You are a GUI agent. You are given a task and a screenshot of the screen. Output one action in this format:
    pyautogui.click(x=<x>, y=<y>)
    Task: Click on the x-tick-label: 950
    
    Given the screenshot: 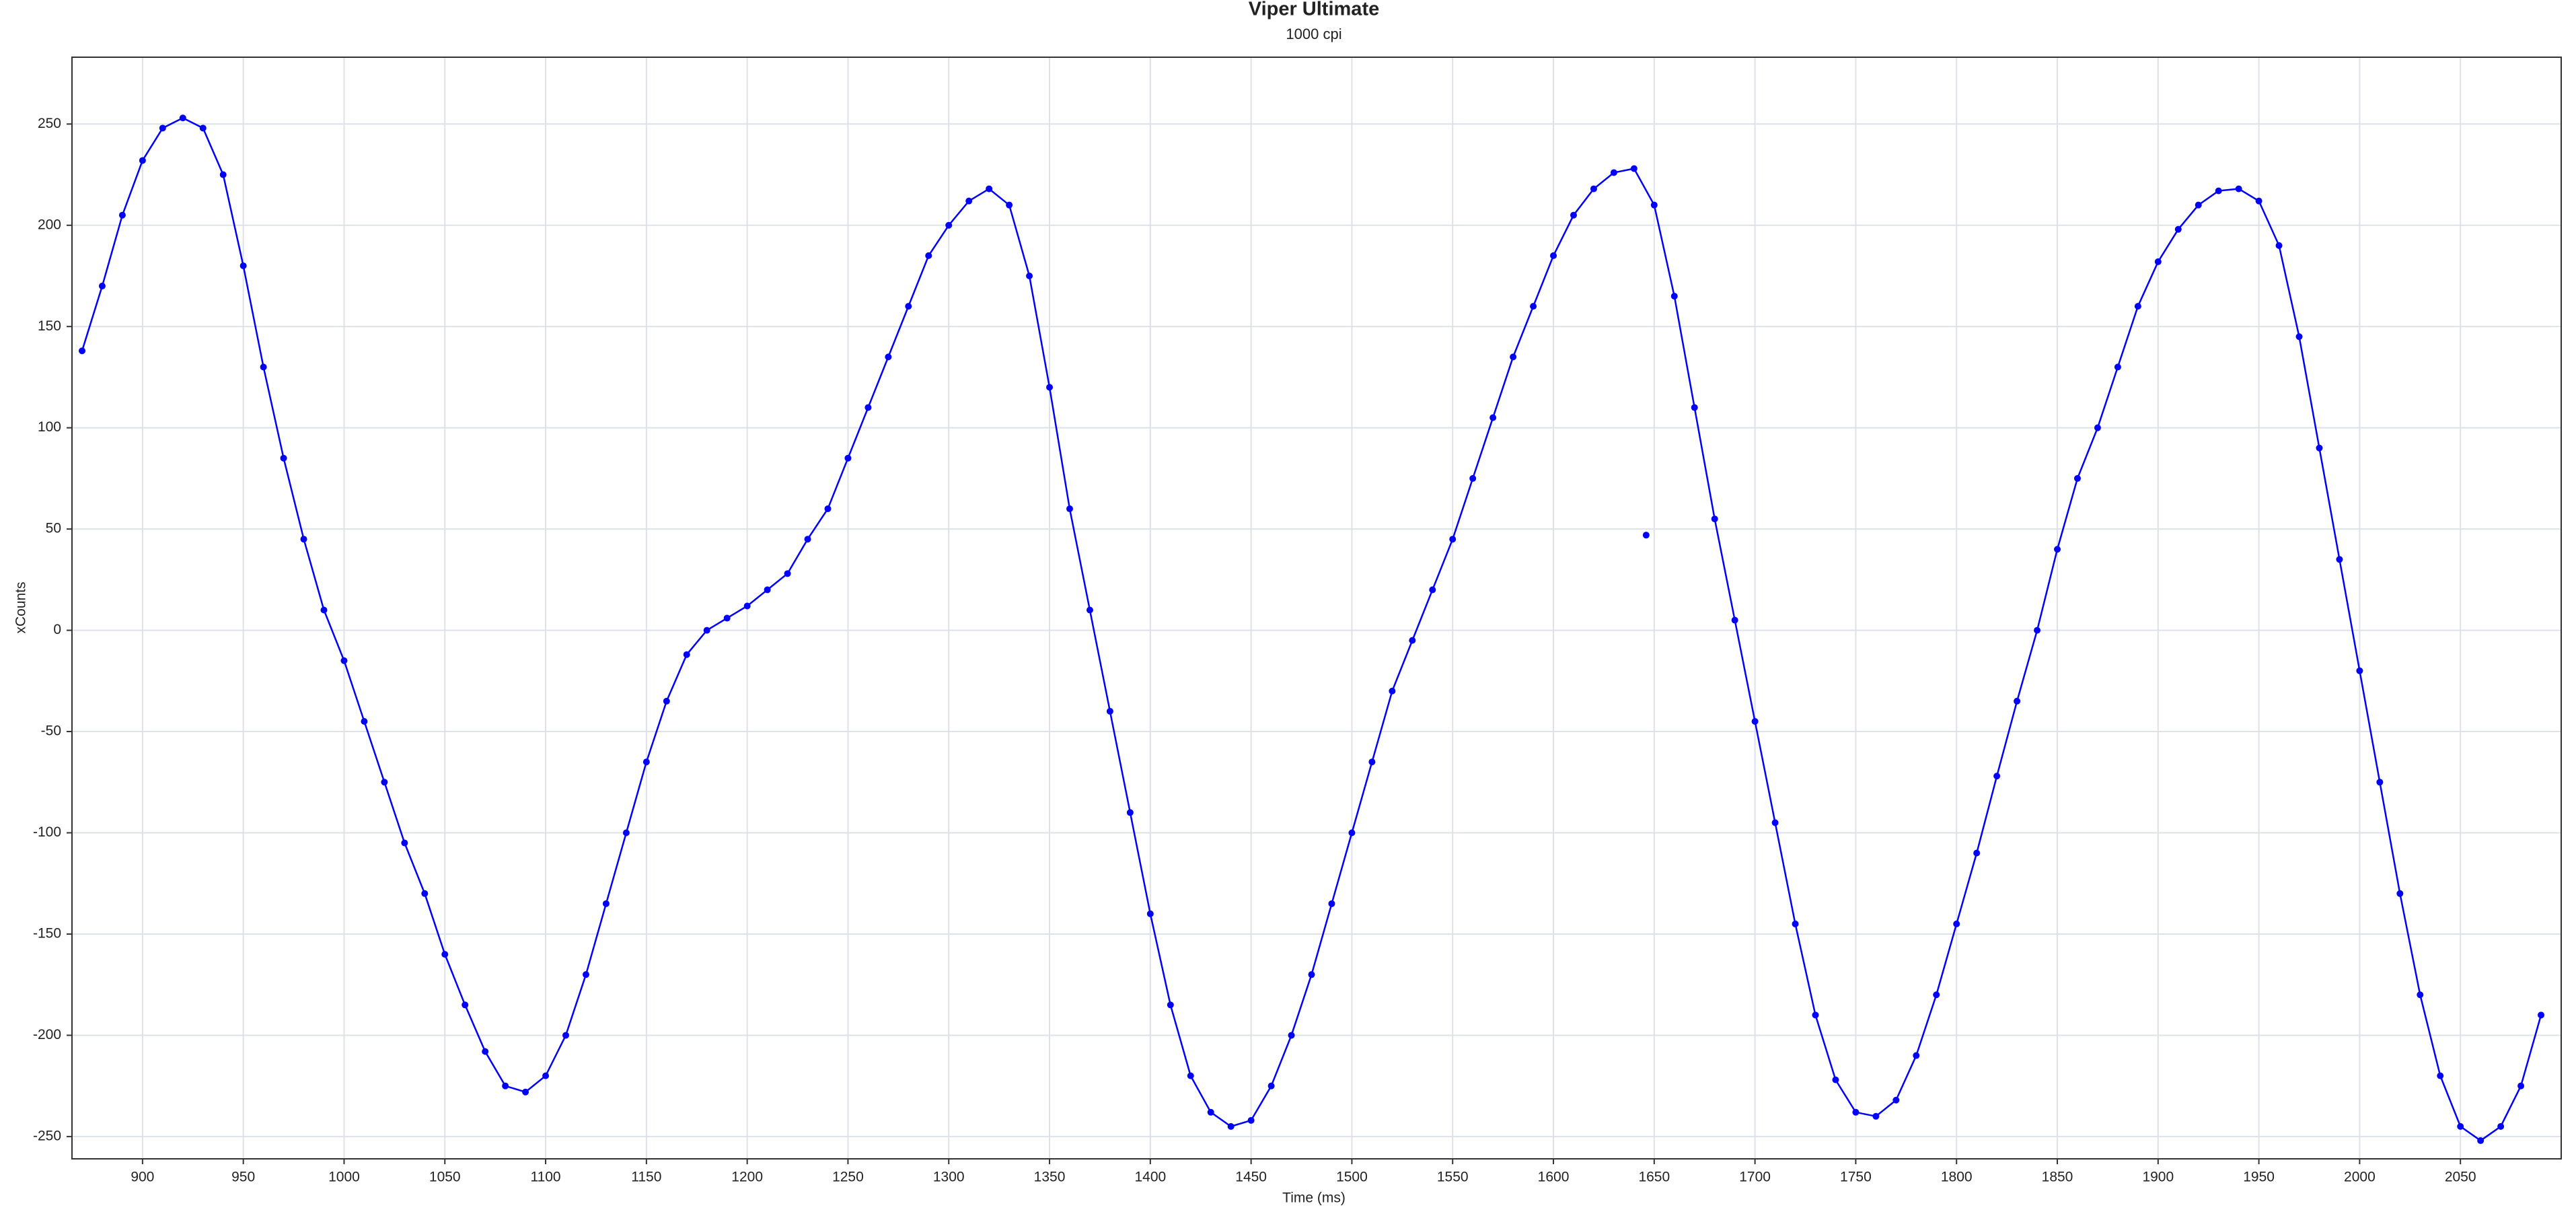 What is the action you would take?
    pyautogui.click(x=243, y=1177)
    